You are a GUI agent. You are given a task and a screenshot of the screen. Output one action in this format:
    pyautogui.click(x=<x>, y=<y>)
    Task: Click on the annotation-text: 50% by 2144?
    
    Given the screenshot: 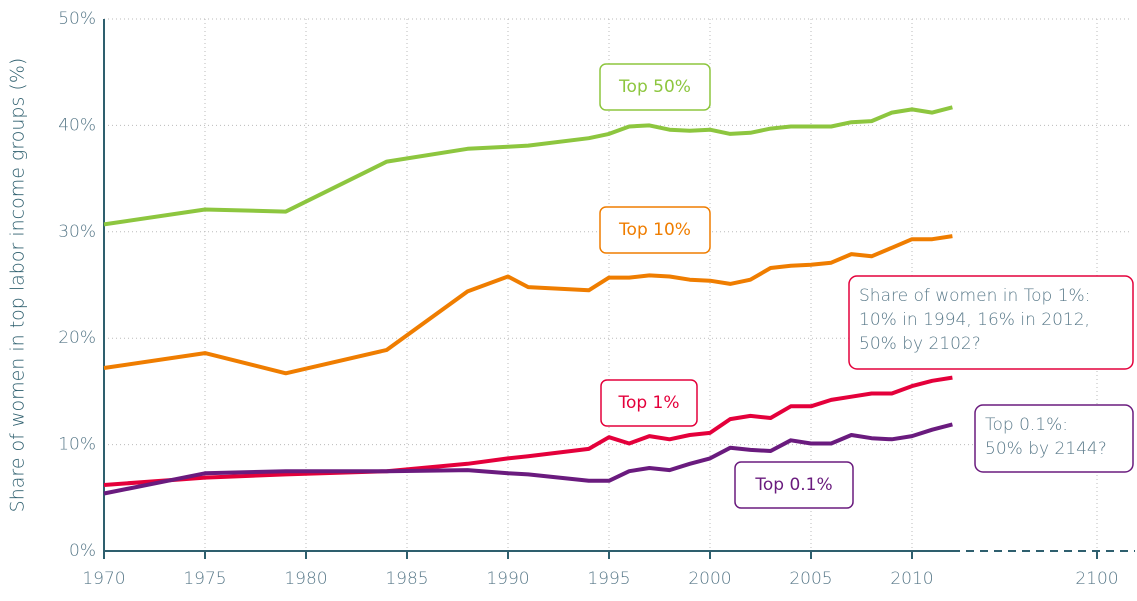 What is the action you would take?
    pyautogui.click(x=1046, y=449)
    